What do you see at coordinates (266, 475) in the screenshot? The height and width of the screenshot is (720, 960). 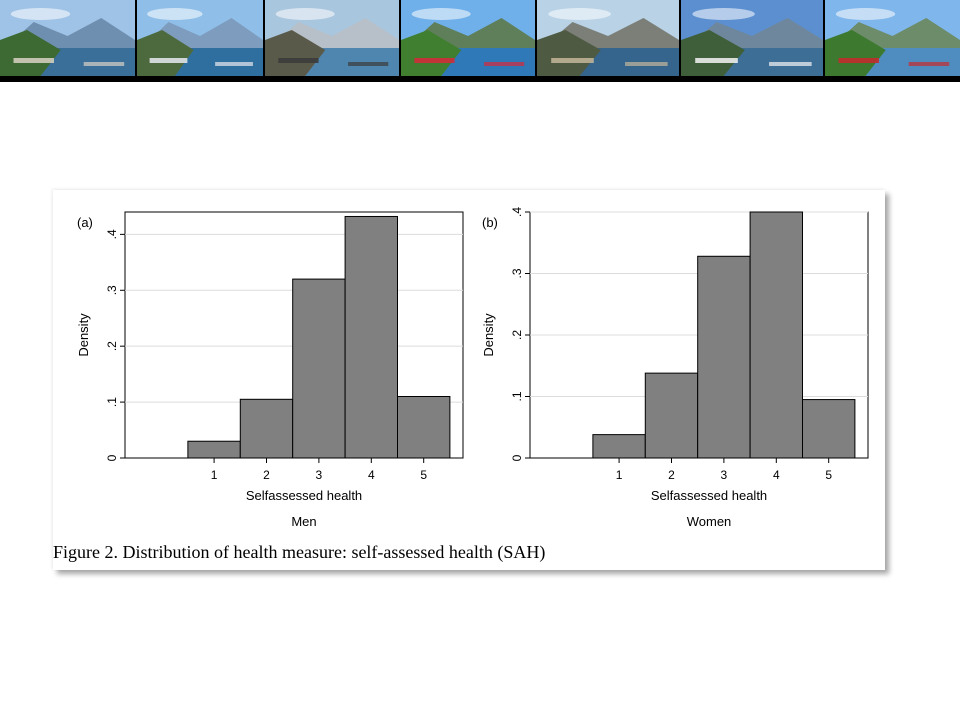 I see `x-tick-label-men-2: 2` at bounding box center [266, 475].